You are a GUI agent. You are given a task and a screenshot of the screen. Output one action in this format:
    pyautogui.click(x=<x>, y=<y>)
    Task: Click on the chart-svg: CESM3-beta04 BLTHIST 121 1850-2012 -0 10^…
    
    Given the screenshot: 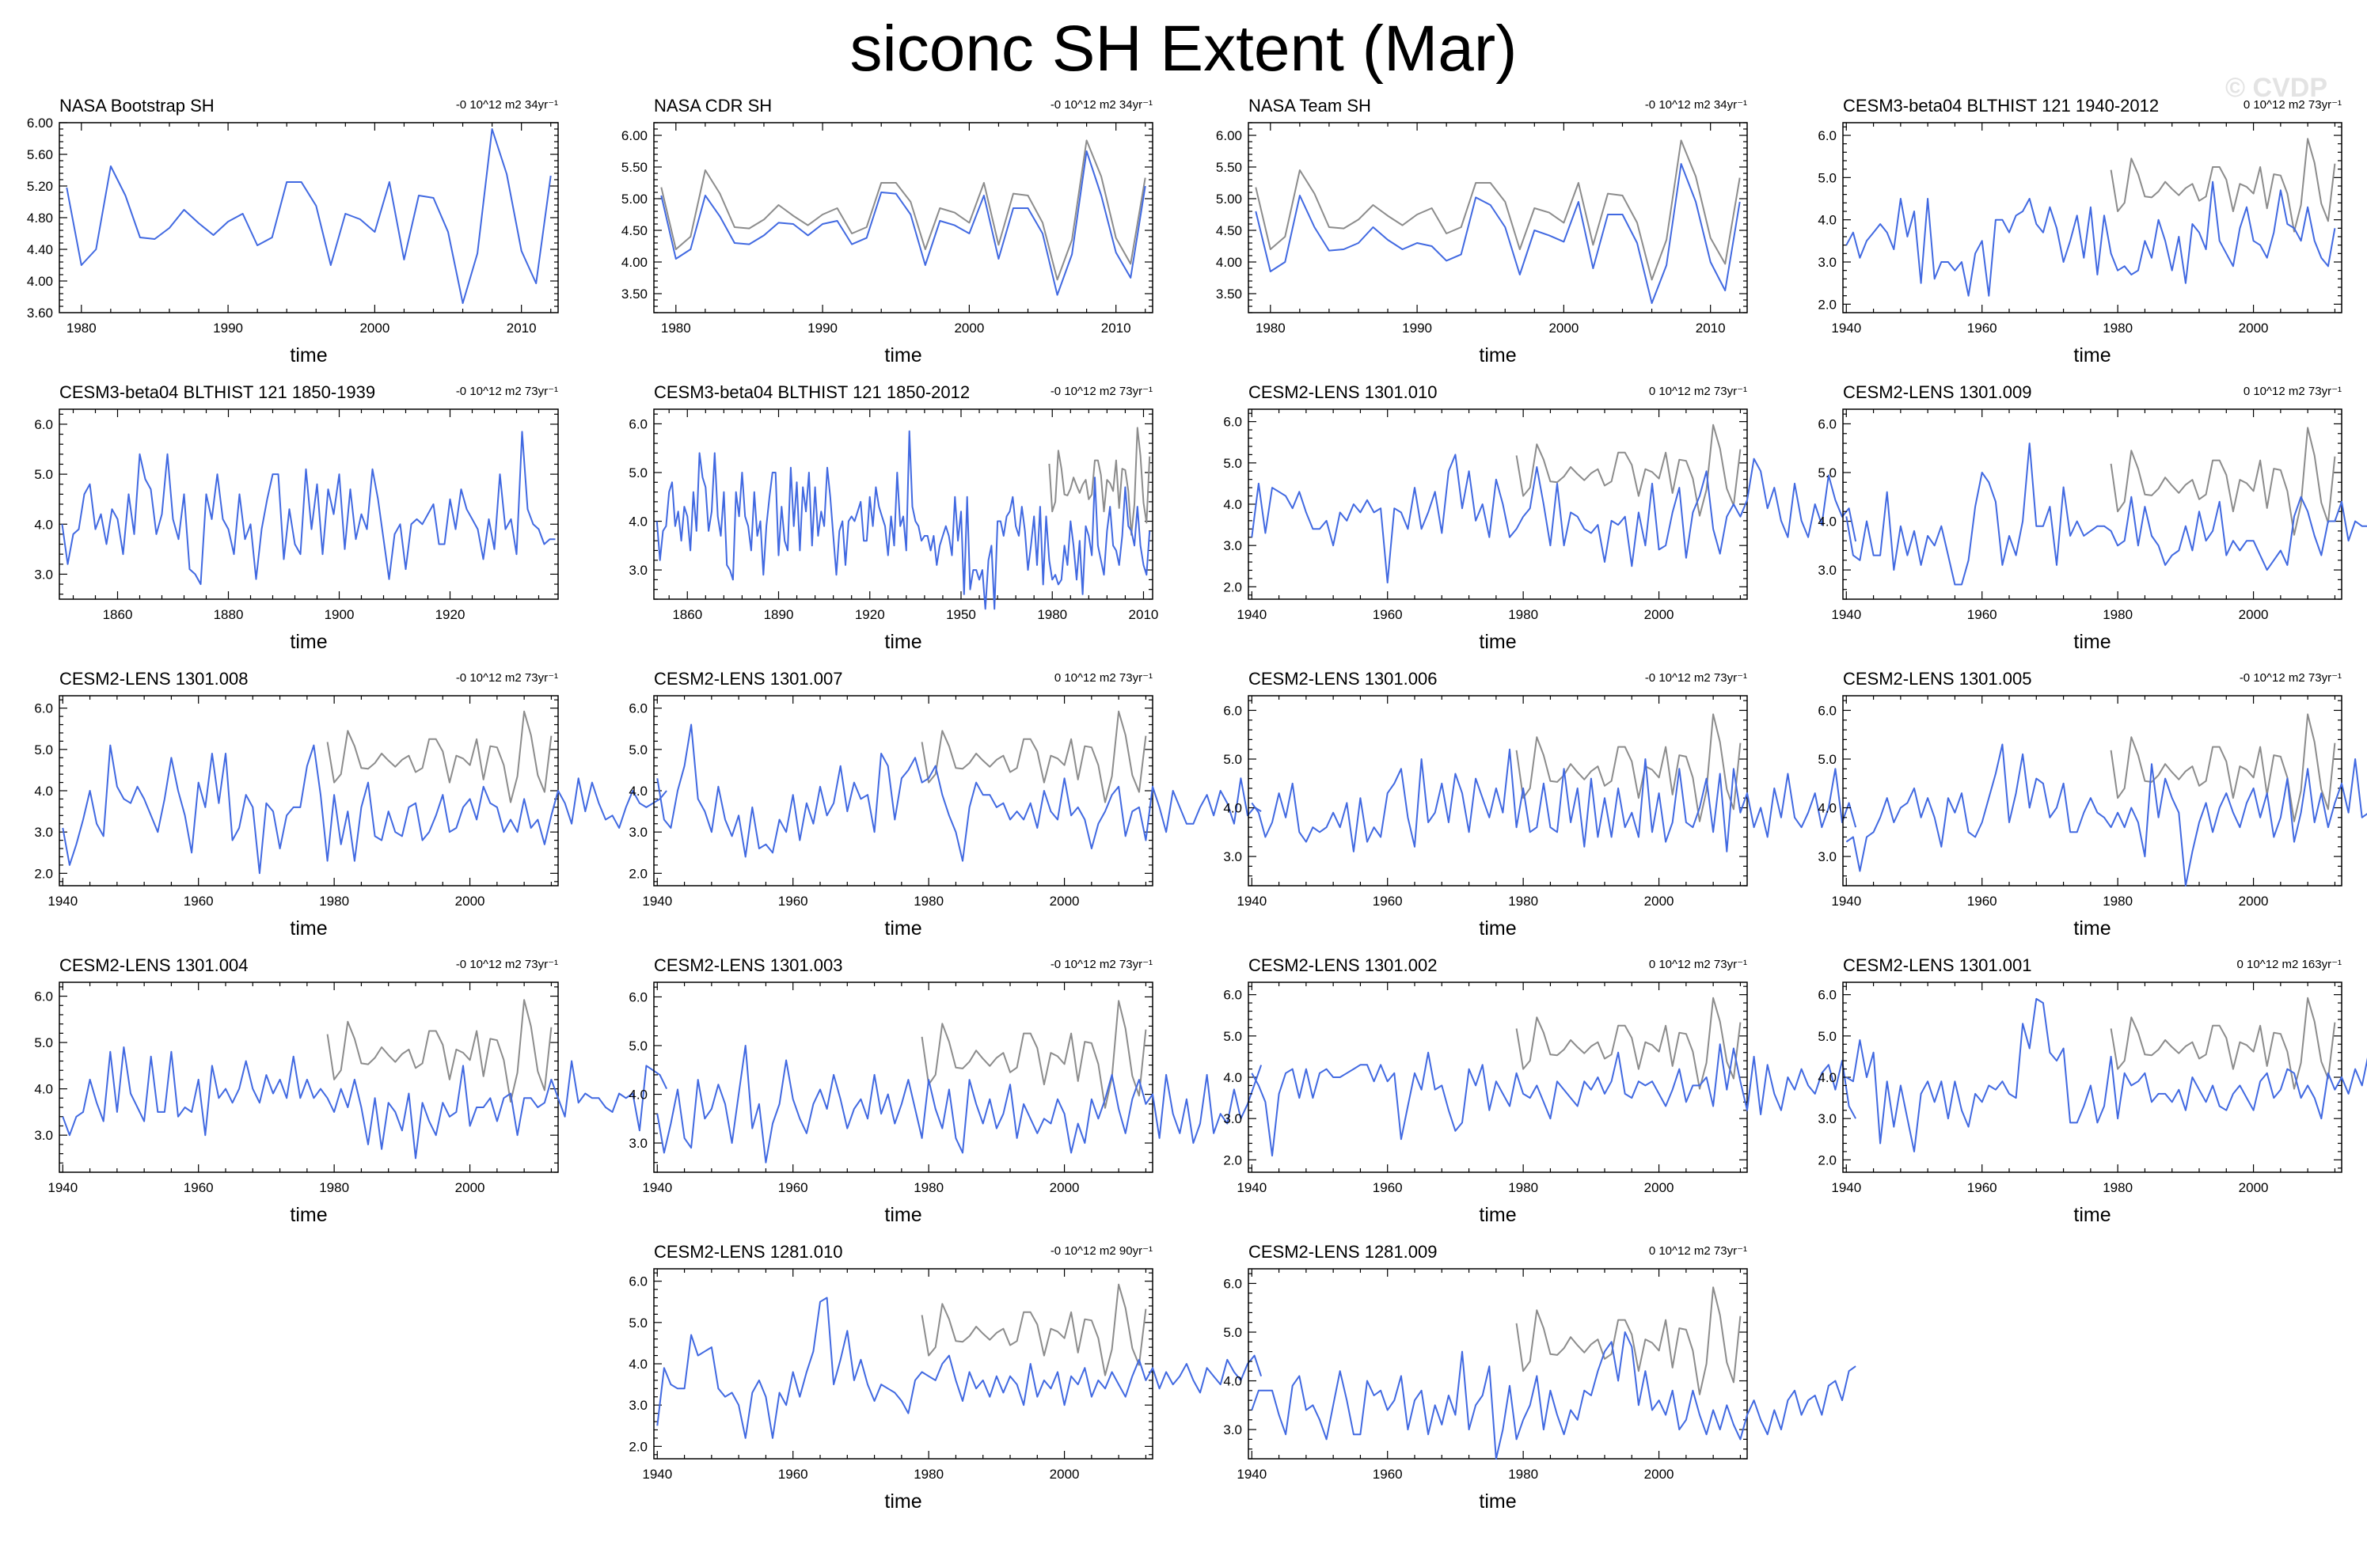 What is the action you would take?
    pyautogui.click(x=893, y=517)
    